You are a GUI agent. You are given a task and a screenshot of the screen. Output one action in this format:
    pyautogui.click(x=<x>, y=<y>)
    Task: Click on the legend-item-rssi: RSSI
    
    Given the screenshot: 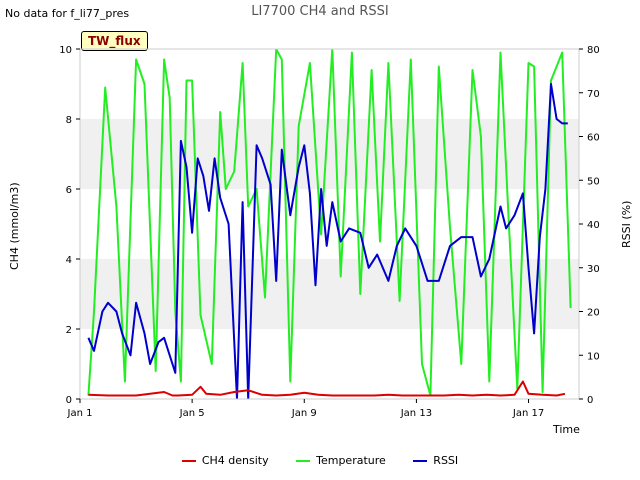 What is the action you would take?
    pyautogui.click(x=435, y=460)
    